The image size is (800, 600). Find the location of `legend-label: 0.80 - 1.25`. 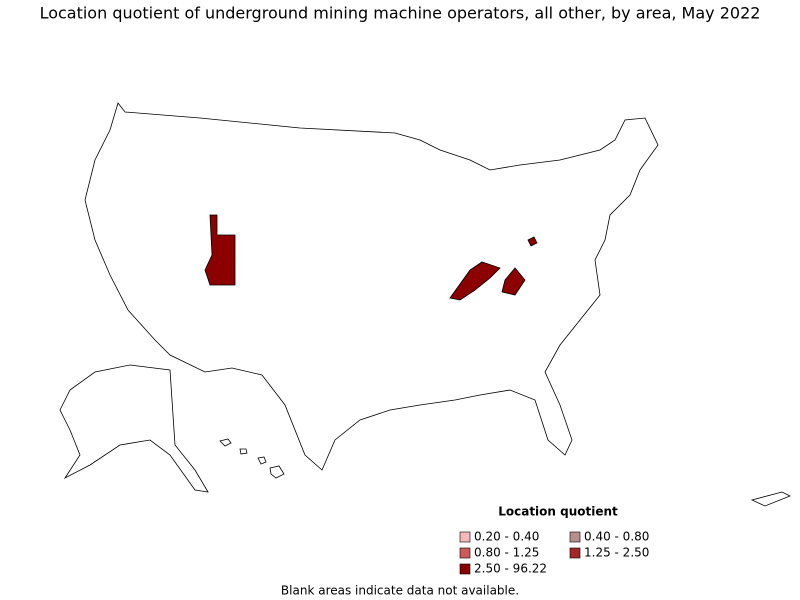

legend-label: 0.80 - 1.25 is located at coordinates (506, 553).